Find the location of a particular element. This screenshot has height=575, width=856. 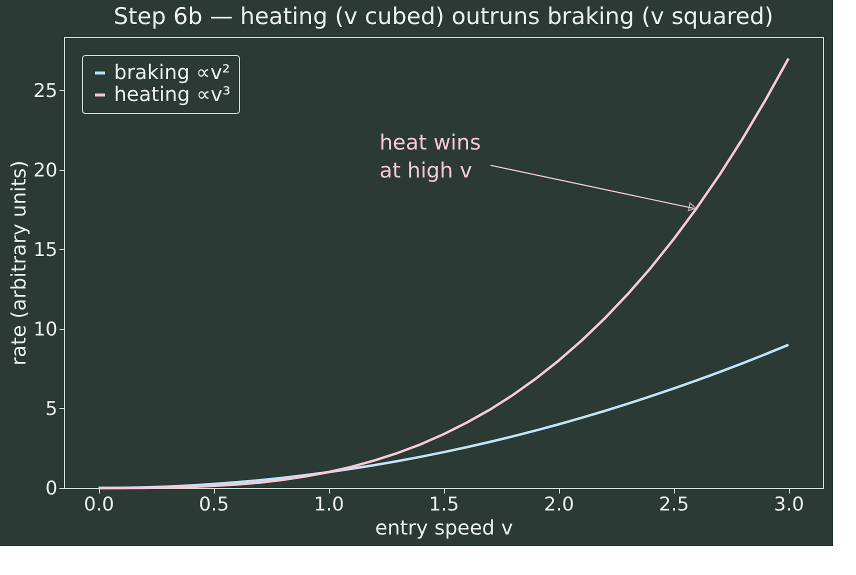

x-tick-label: 1.5 is located at coordinates (444, 505).